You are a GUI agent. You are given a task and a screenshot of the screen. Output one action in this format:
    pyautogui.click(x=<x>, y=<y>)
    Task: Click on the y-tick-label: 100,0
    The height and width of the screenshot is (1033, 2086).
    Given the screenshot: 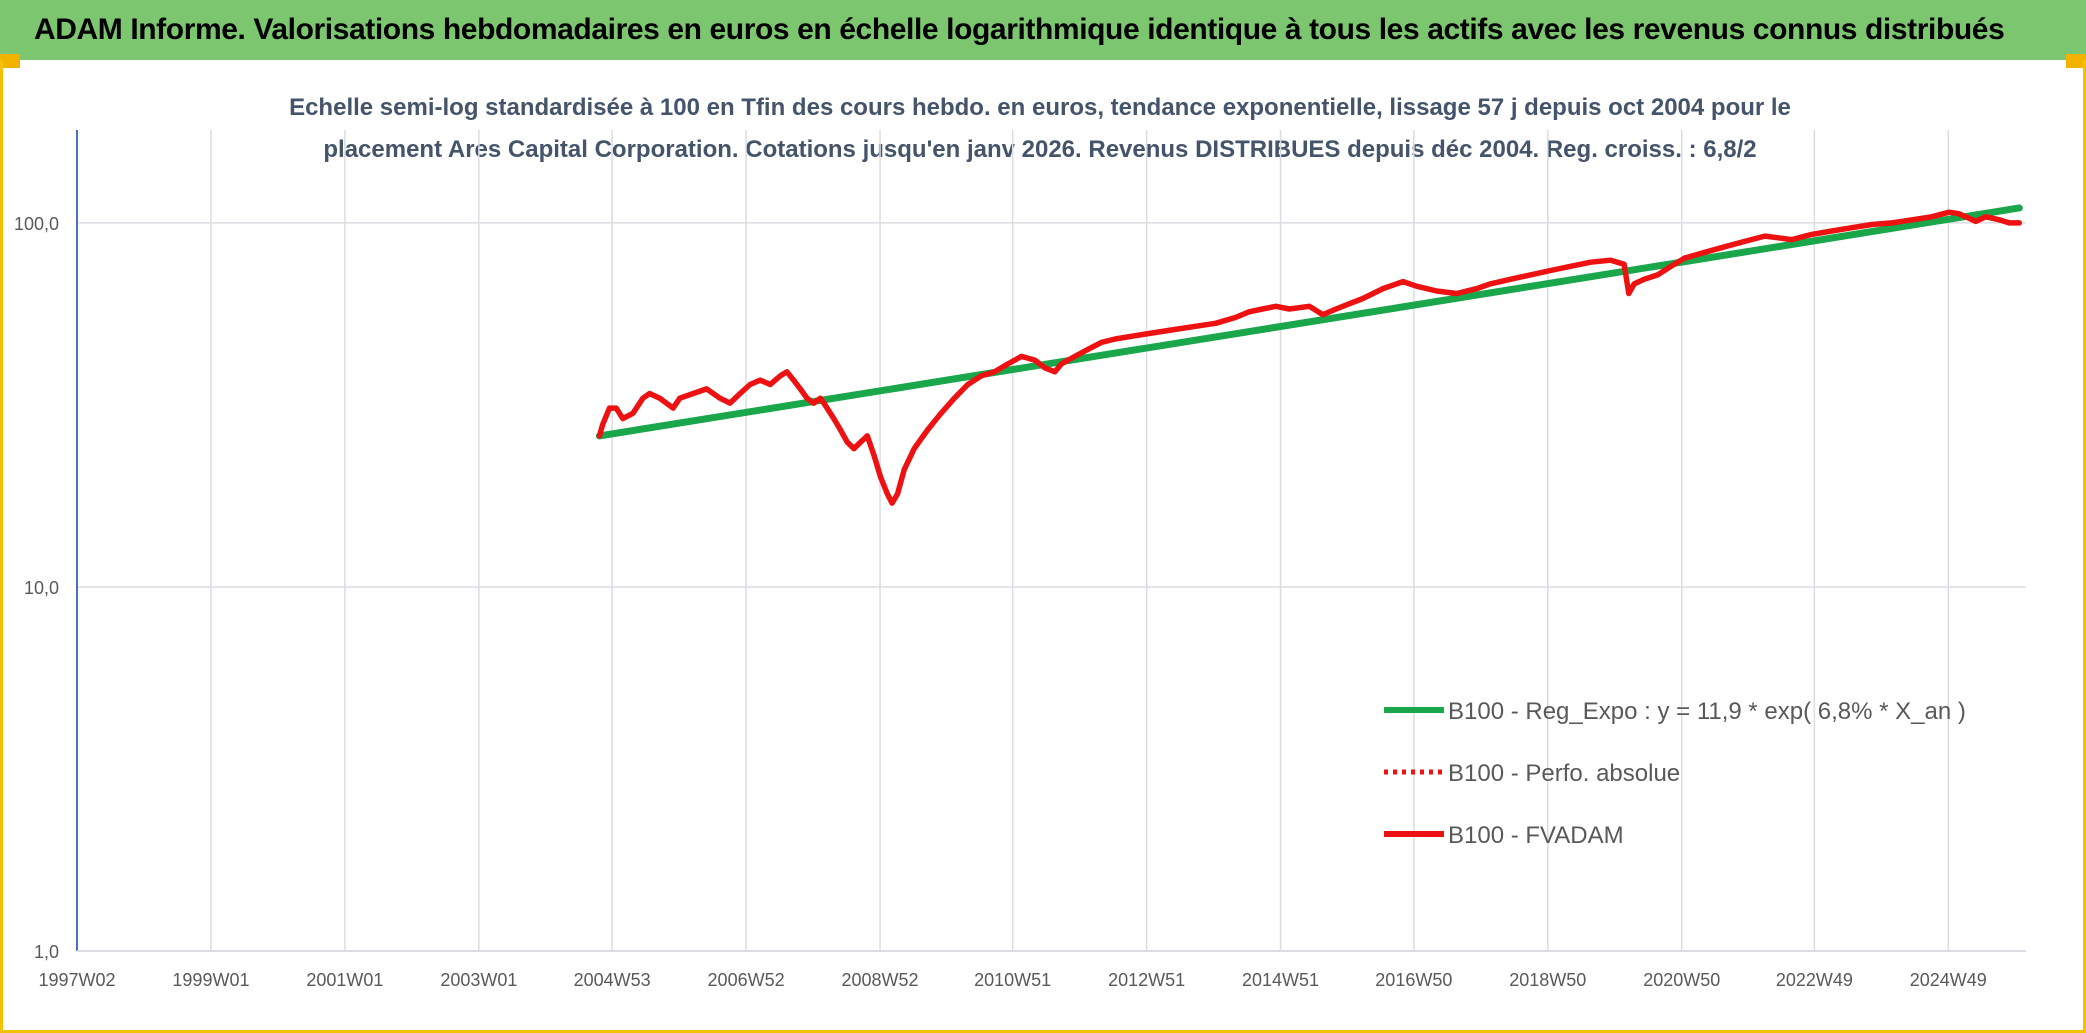 What is the action you would take?
    pyautogui.click(x=36, y=224)
    